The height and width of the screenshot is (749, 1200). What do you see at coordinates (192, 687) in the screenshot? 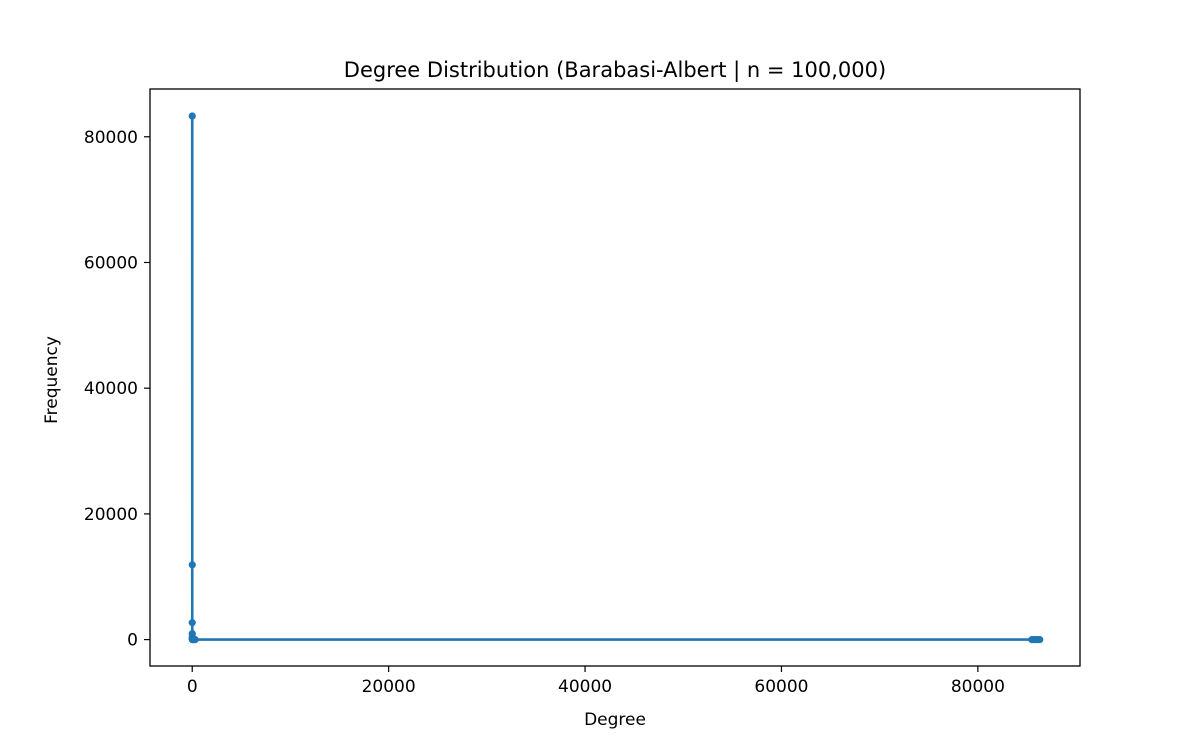
I see `x-tick-label: 0` at bounding box center [192, 687].